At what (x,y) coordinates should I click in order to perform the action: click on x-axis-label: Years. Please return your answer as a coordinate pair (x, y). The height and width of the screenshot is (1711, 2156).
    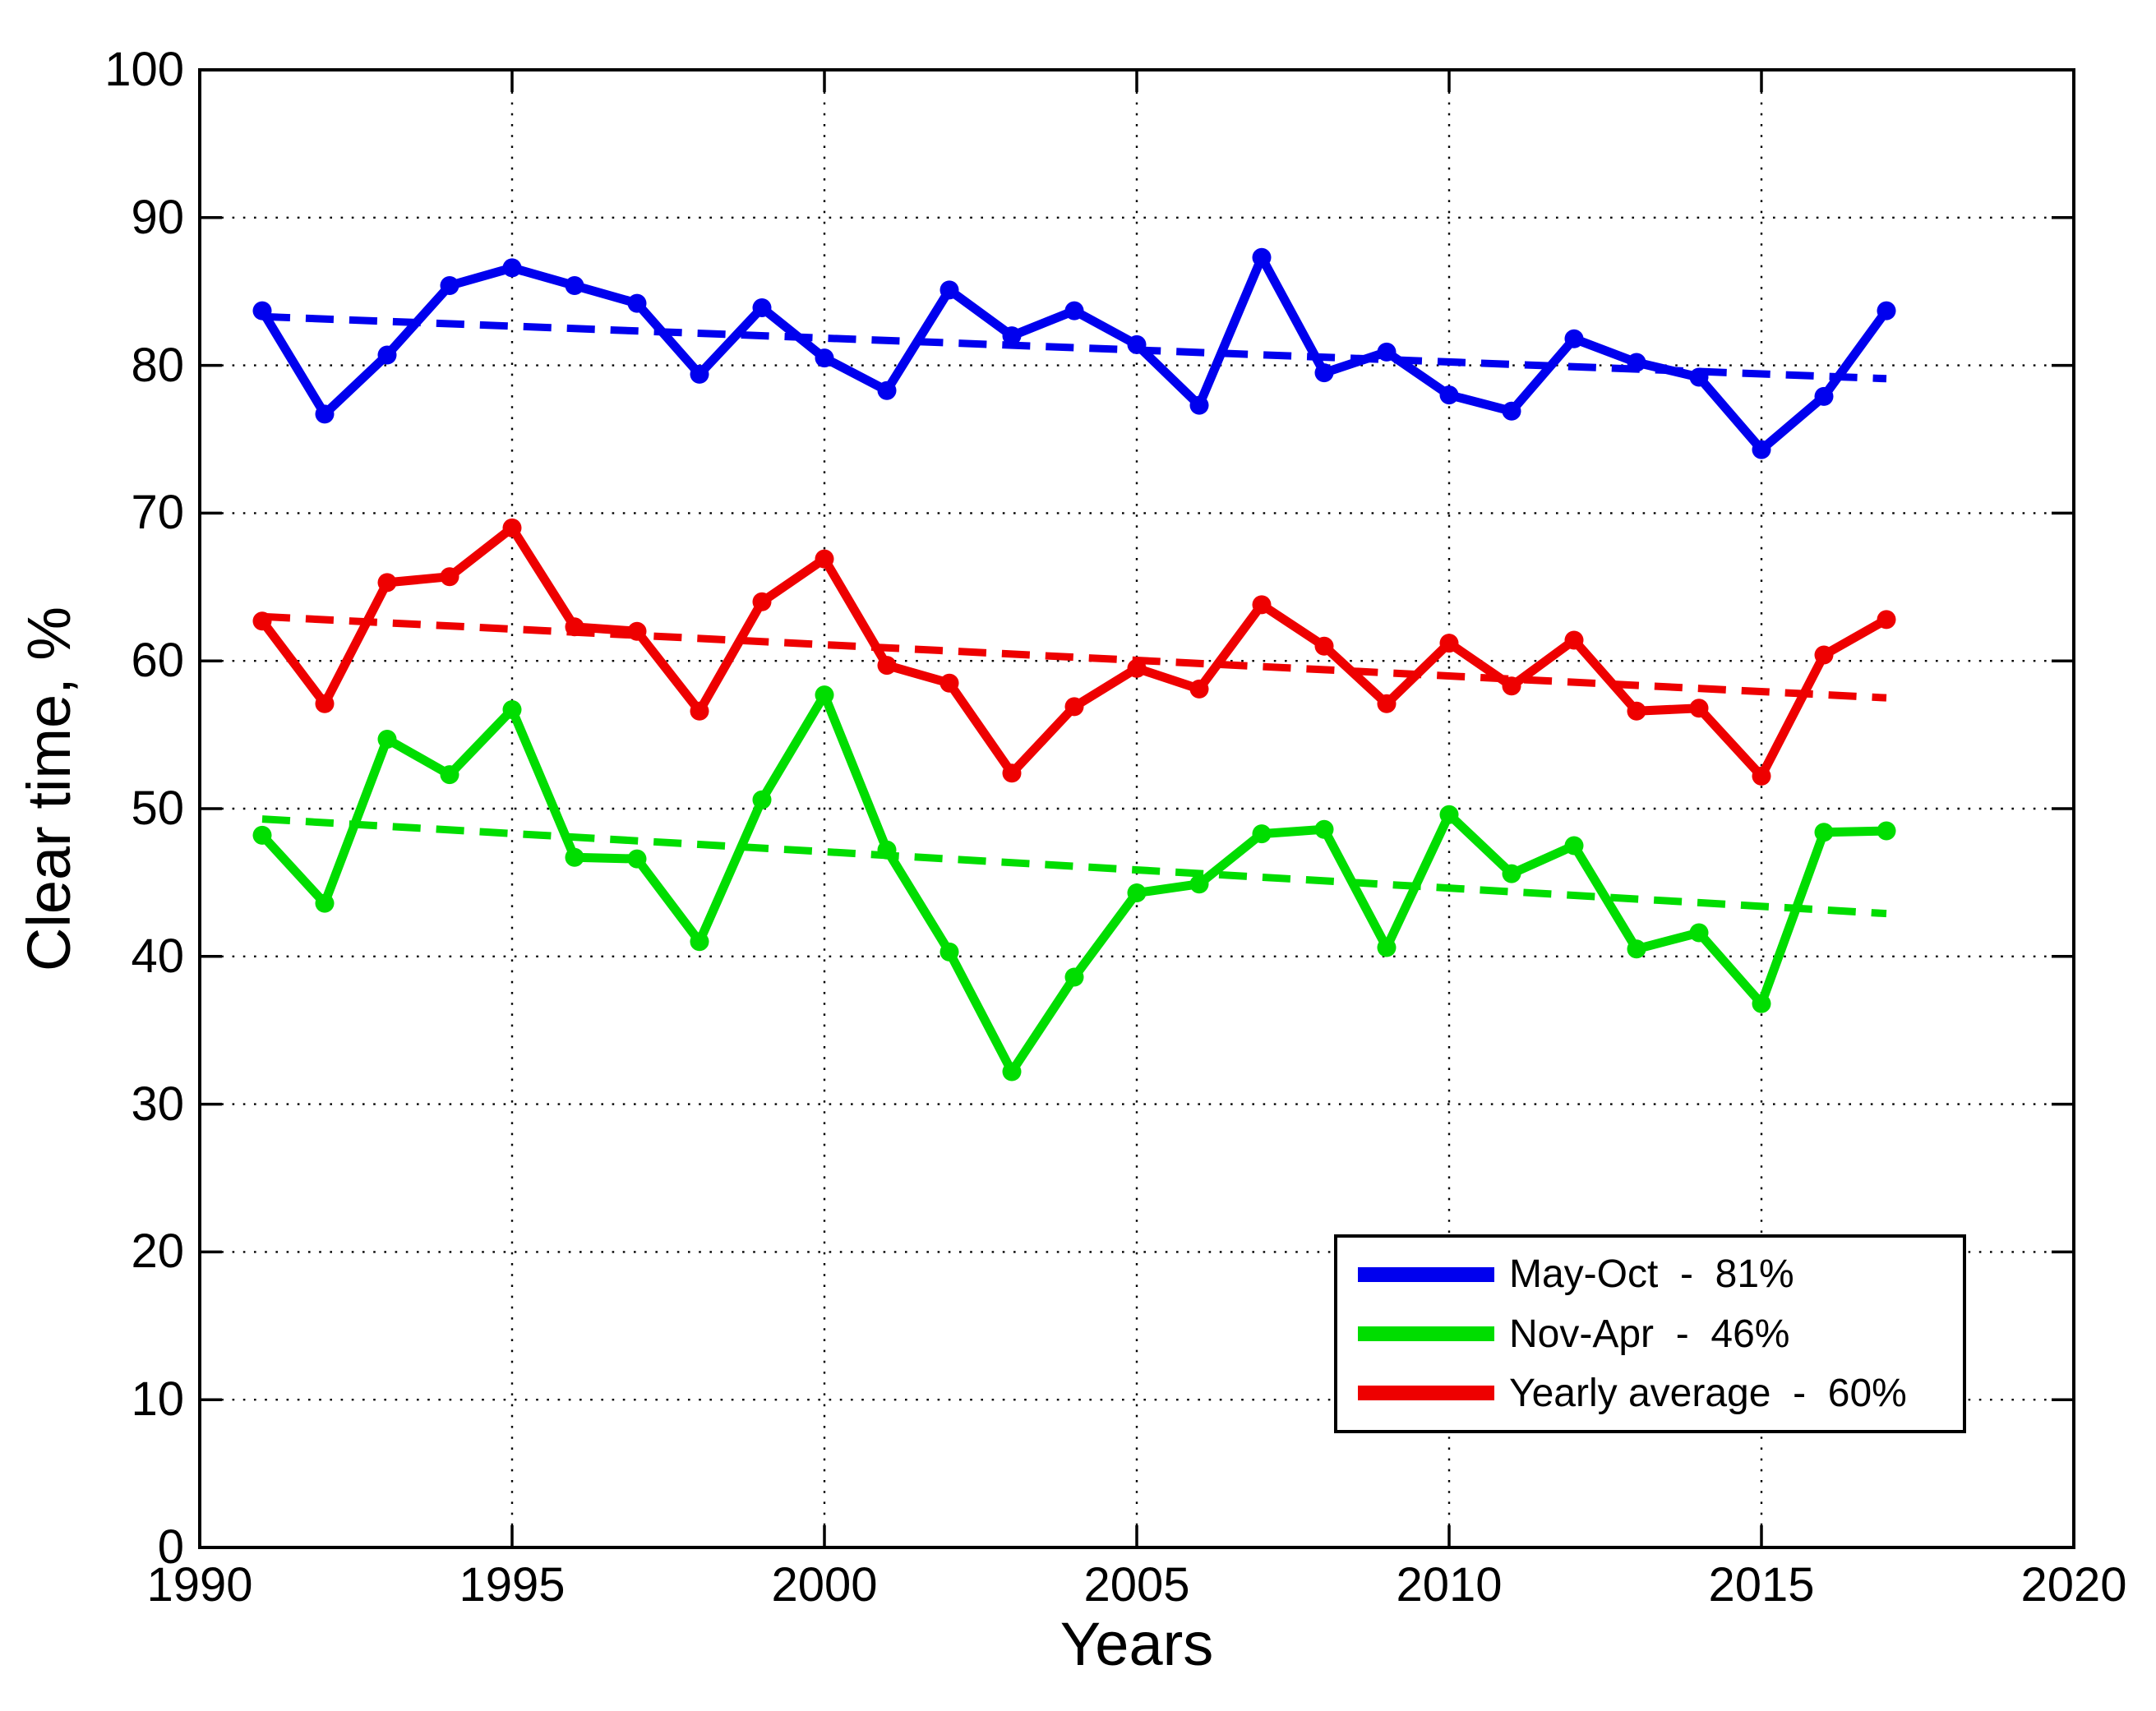
    Looking at the image, I should click on (1137, 1644).